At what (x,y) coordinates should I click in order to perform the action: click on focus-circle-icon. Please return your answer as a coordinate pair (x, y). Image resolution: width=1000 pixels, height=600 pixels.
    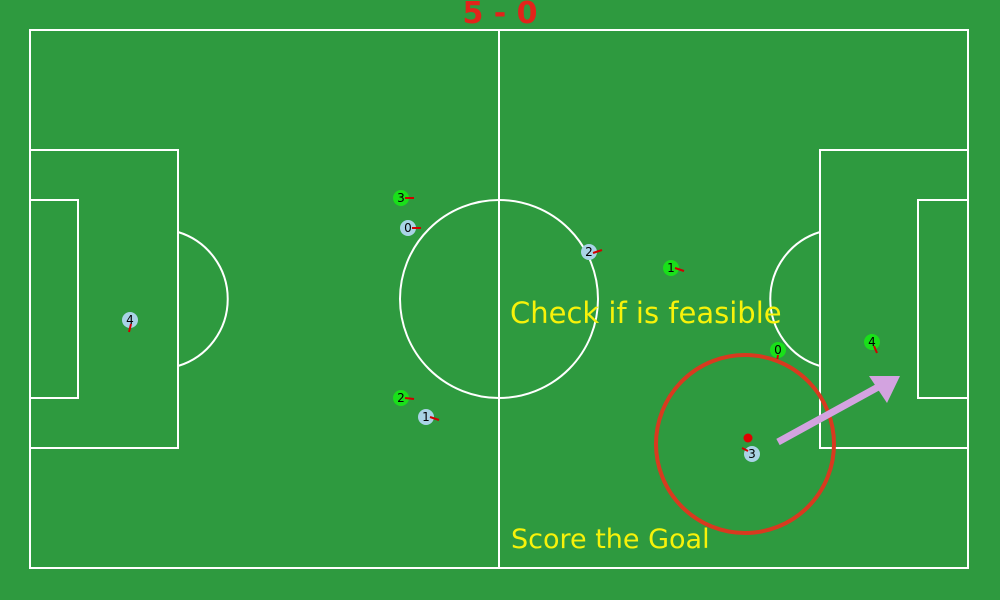
    Looking at the image, I should click on (745, 444).